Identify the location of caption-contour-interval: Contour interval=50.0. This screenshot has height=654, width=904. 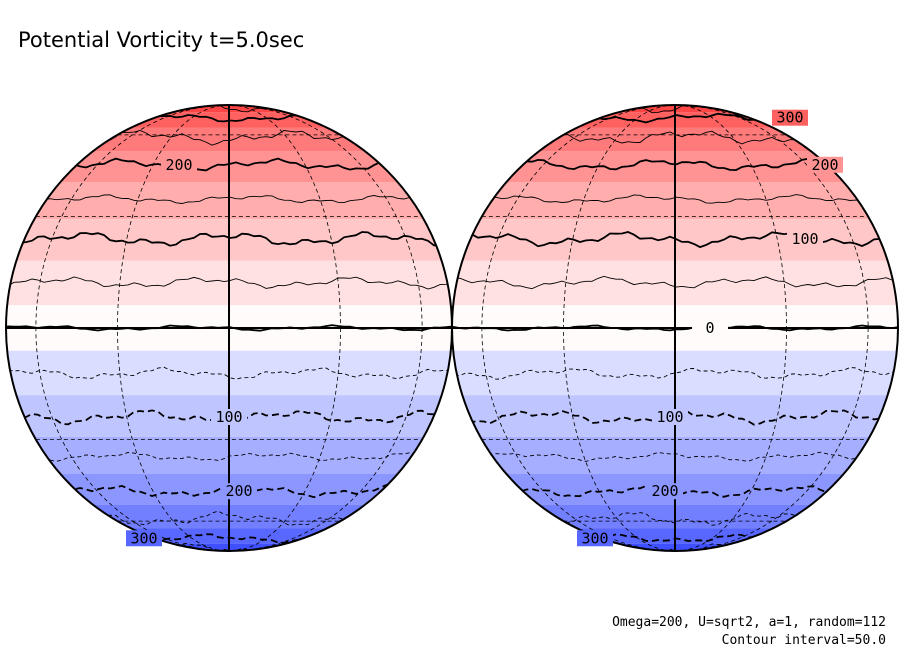
(804, 640).